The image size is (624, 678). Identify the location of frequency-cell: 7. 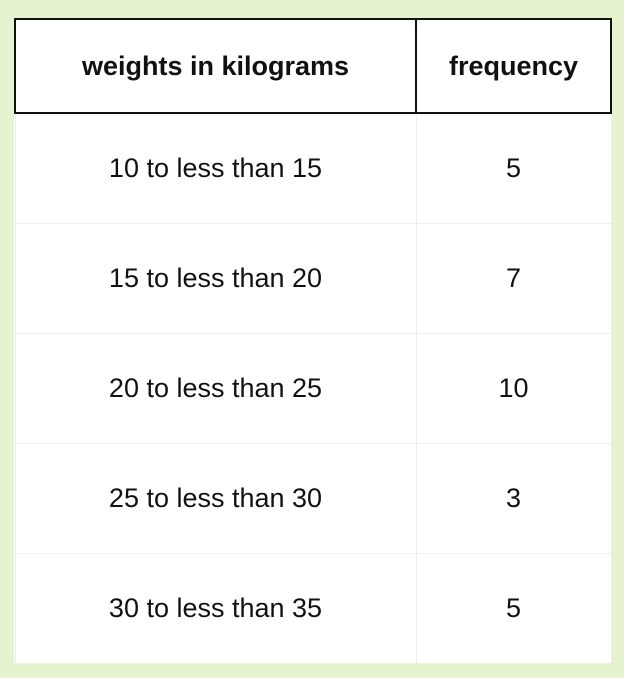
(513, 278).